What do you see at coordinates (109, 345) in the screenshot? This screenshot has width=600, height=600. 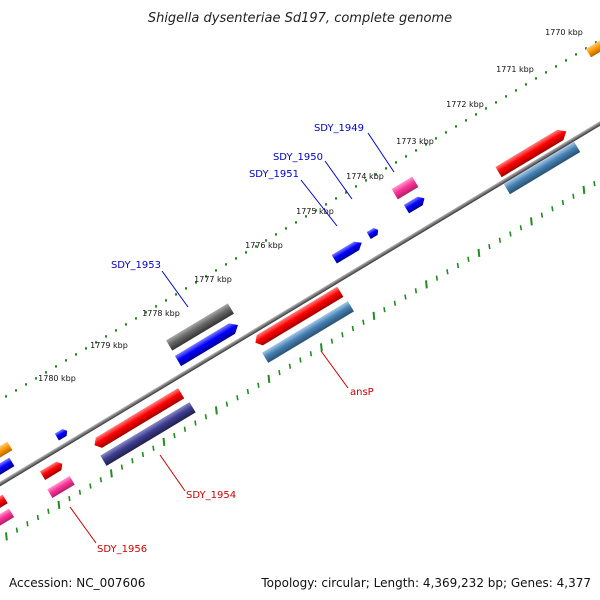 I see `kbp-label: 1779 kbp` at bounding box center [109, 345].